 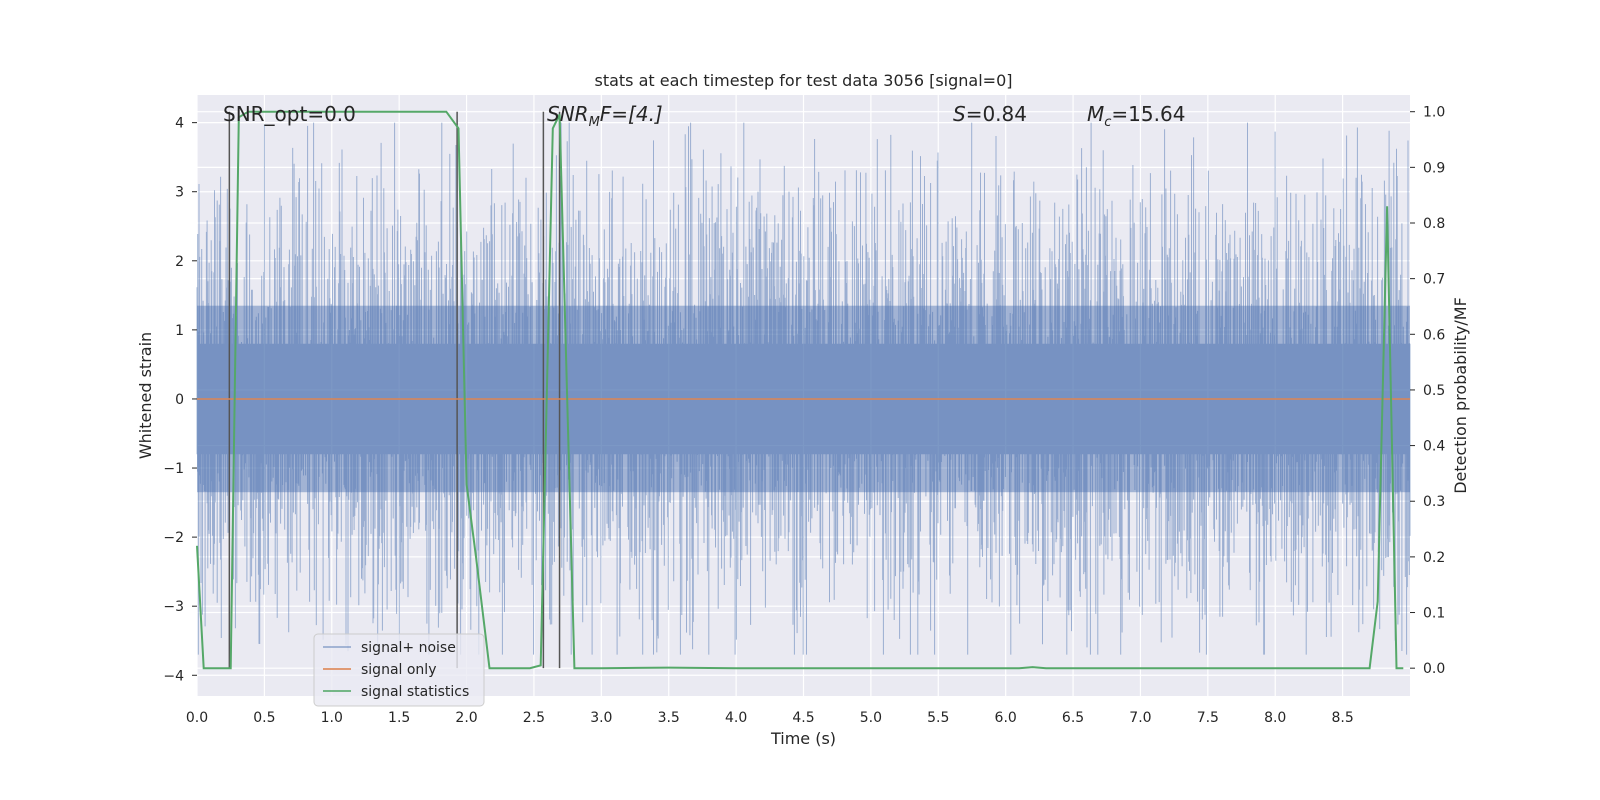 What do you see at coordinates (264, 718) in the screenshot?
I see `x-tick-label: 0.5` at bounding box center [264, 718].